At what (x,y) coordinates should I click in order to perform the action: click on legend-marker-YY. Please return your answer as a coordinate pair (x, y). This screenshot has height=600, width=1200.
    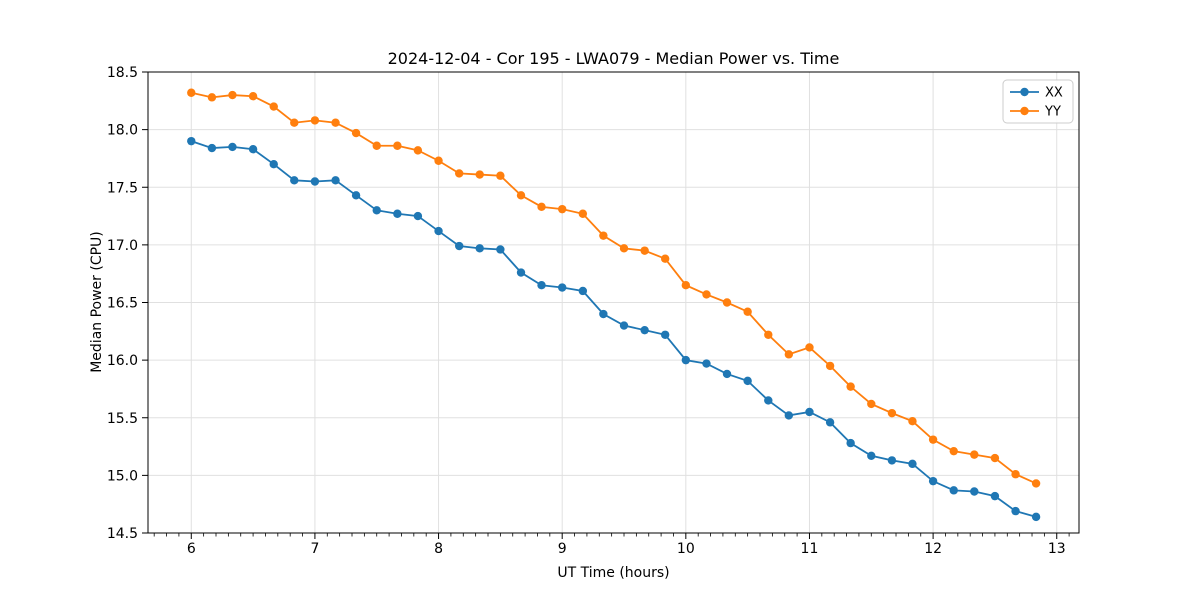
    Looking at the image, I should click on (1024, 111).